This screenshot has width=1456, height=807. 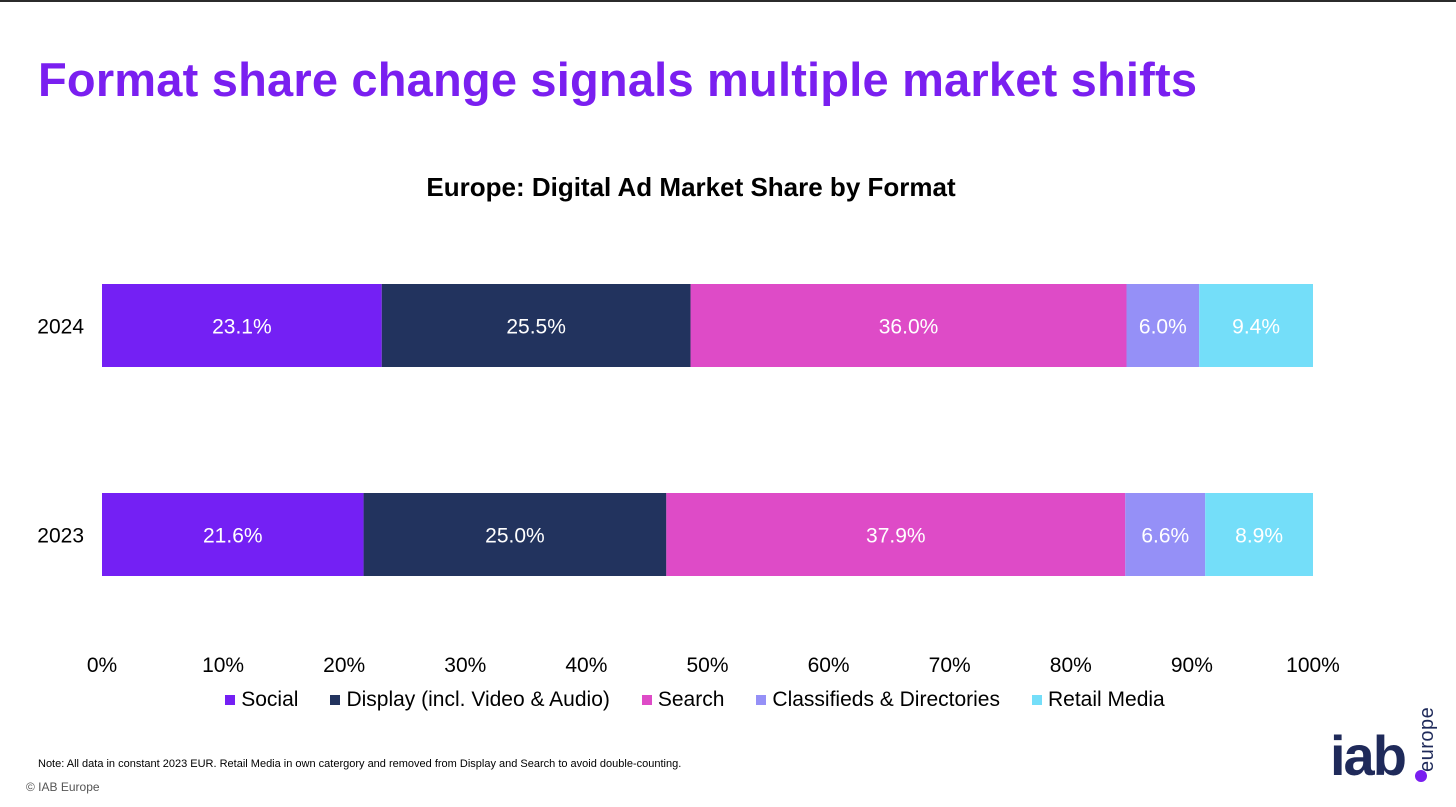 What do you see at coordinates (829, 665) in the screenshot?
I see `x-tick-label: 60%` at bounding box center [829, 665].